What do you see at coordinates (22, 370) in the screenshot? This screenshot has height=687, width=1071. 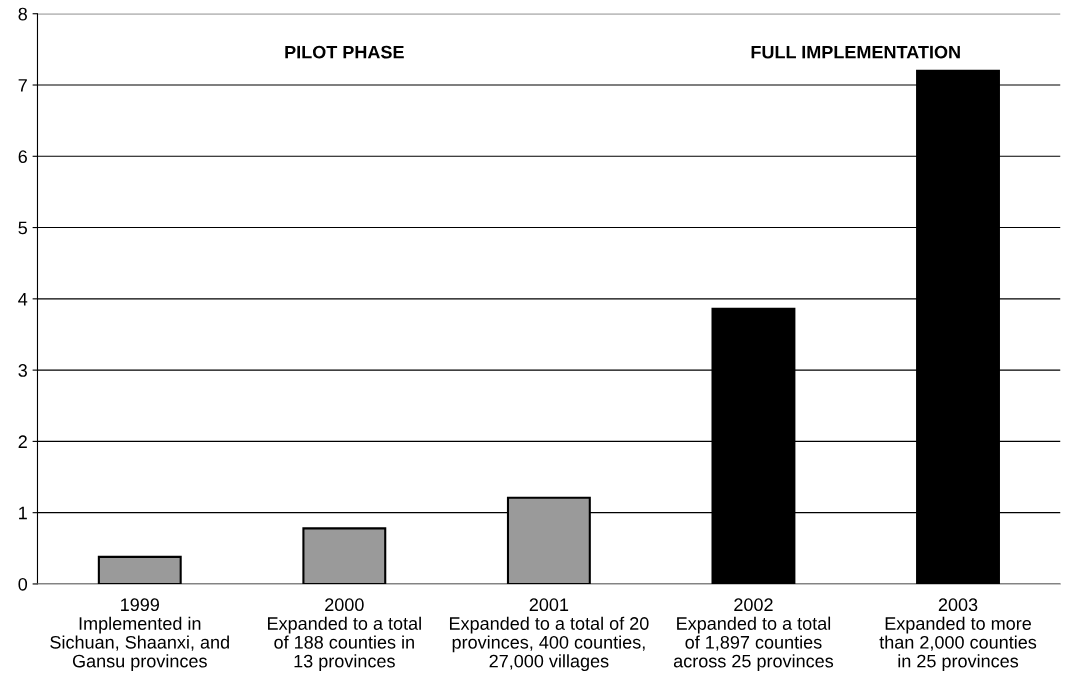 I see `y-tick-label: 3` at bounding box center [22, 370].